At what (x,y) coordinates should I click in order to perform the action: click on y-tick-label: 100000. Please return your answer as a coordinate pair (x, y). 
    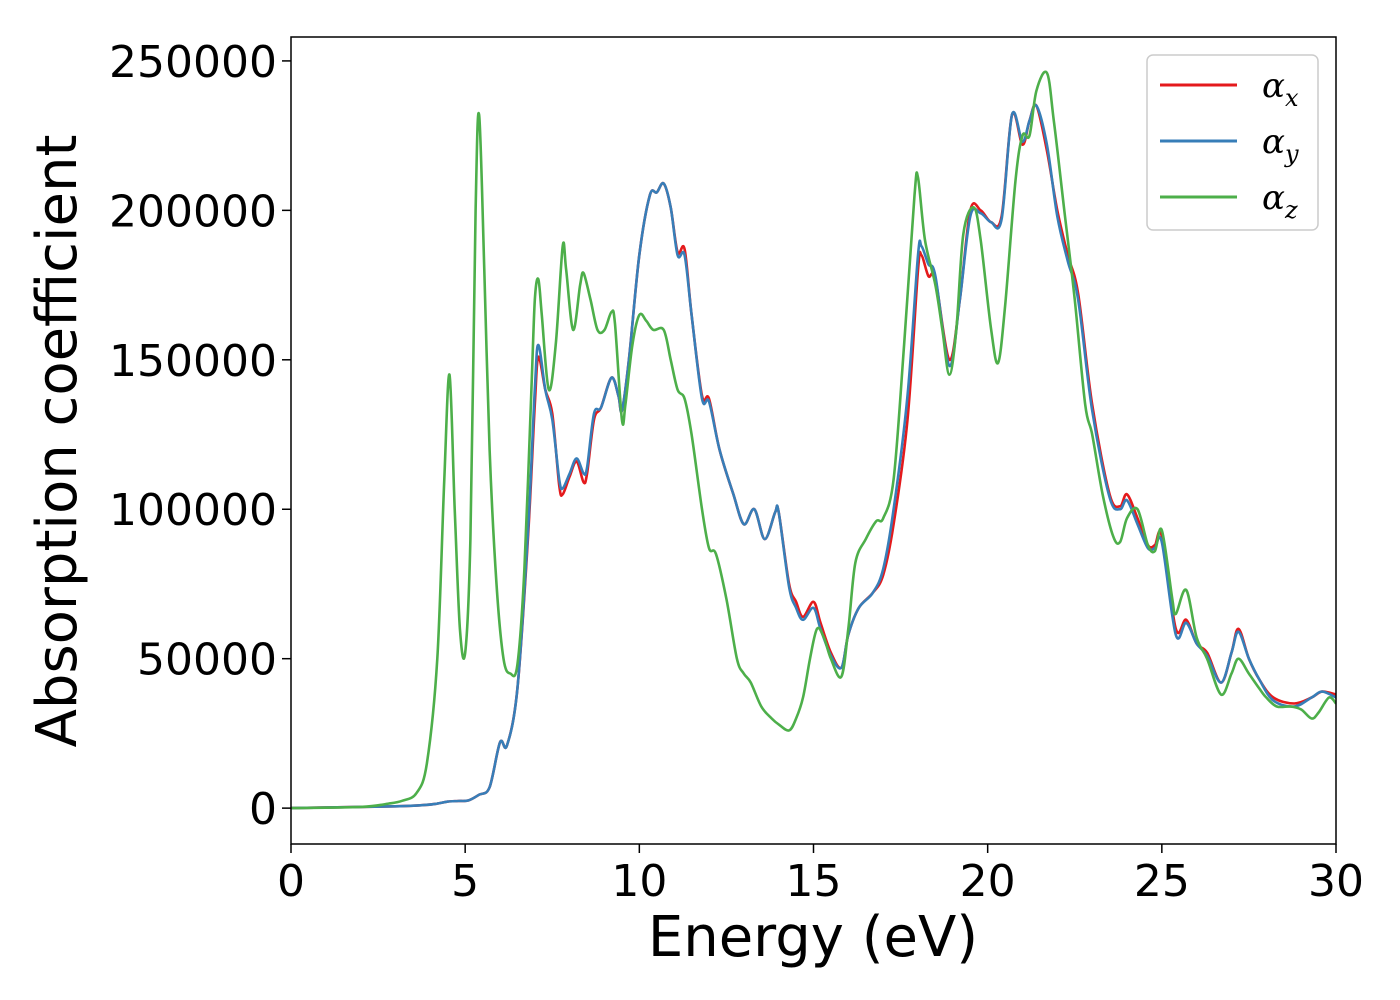
    Looking at the image, I should click on (193, 510).